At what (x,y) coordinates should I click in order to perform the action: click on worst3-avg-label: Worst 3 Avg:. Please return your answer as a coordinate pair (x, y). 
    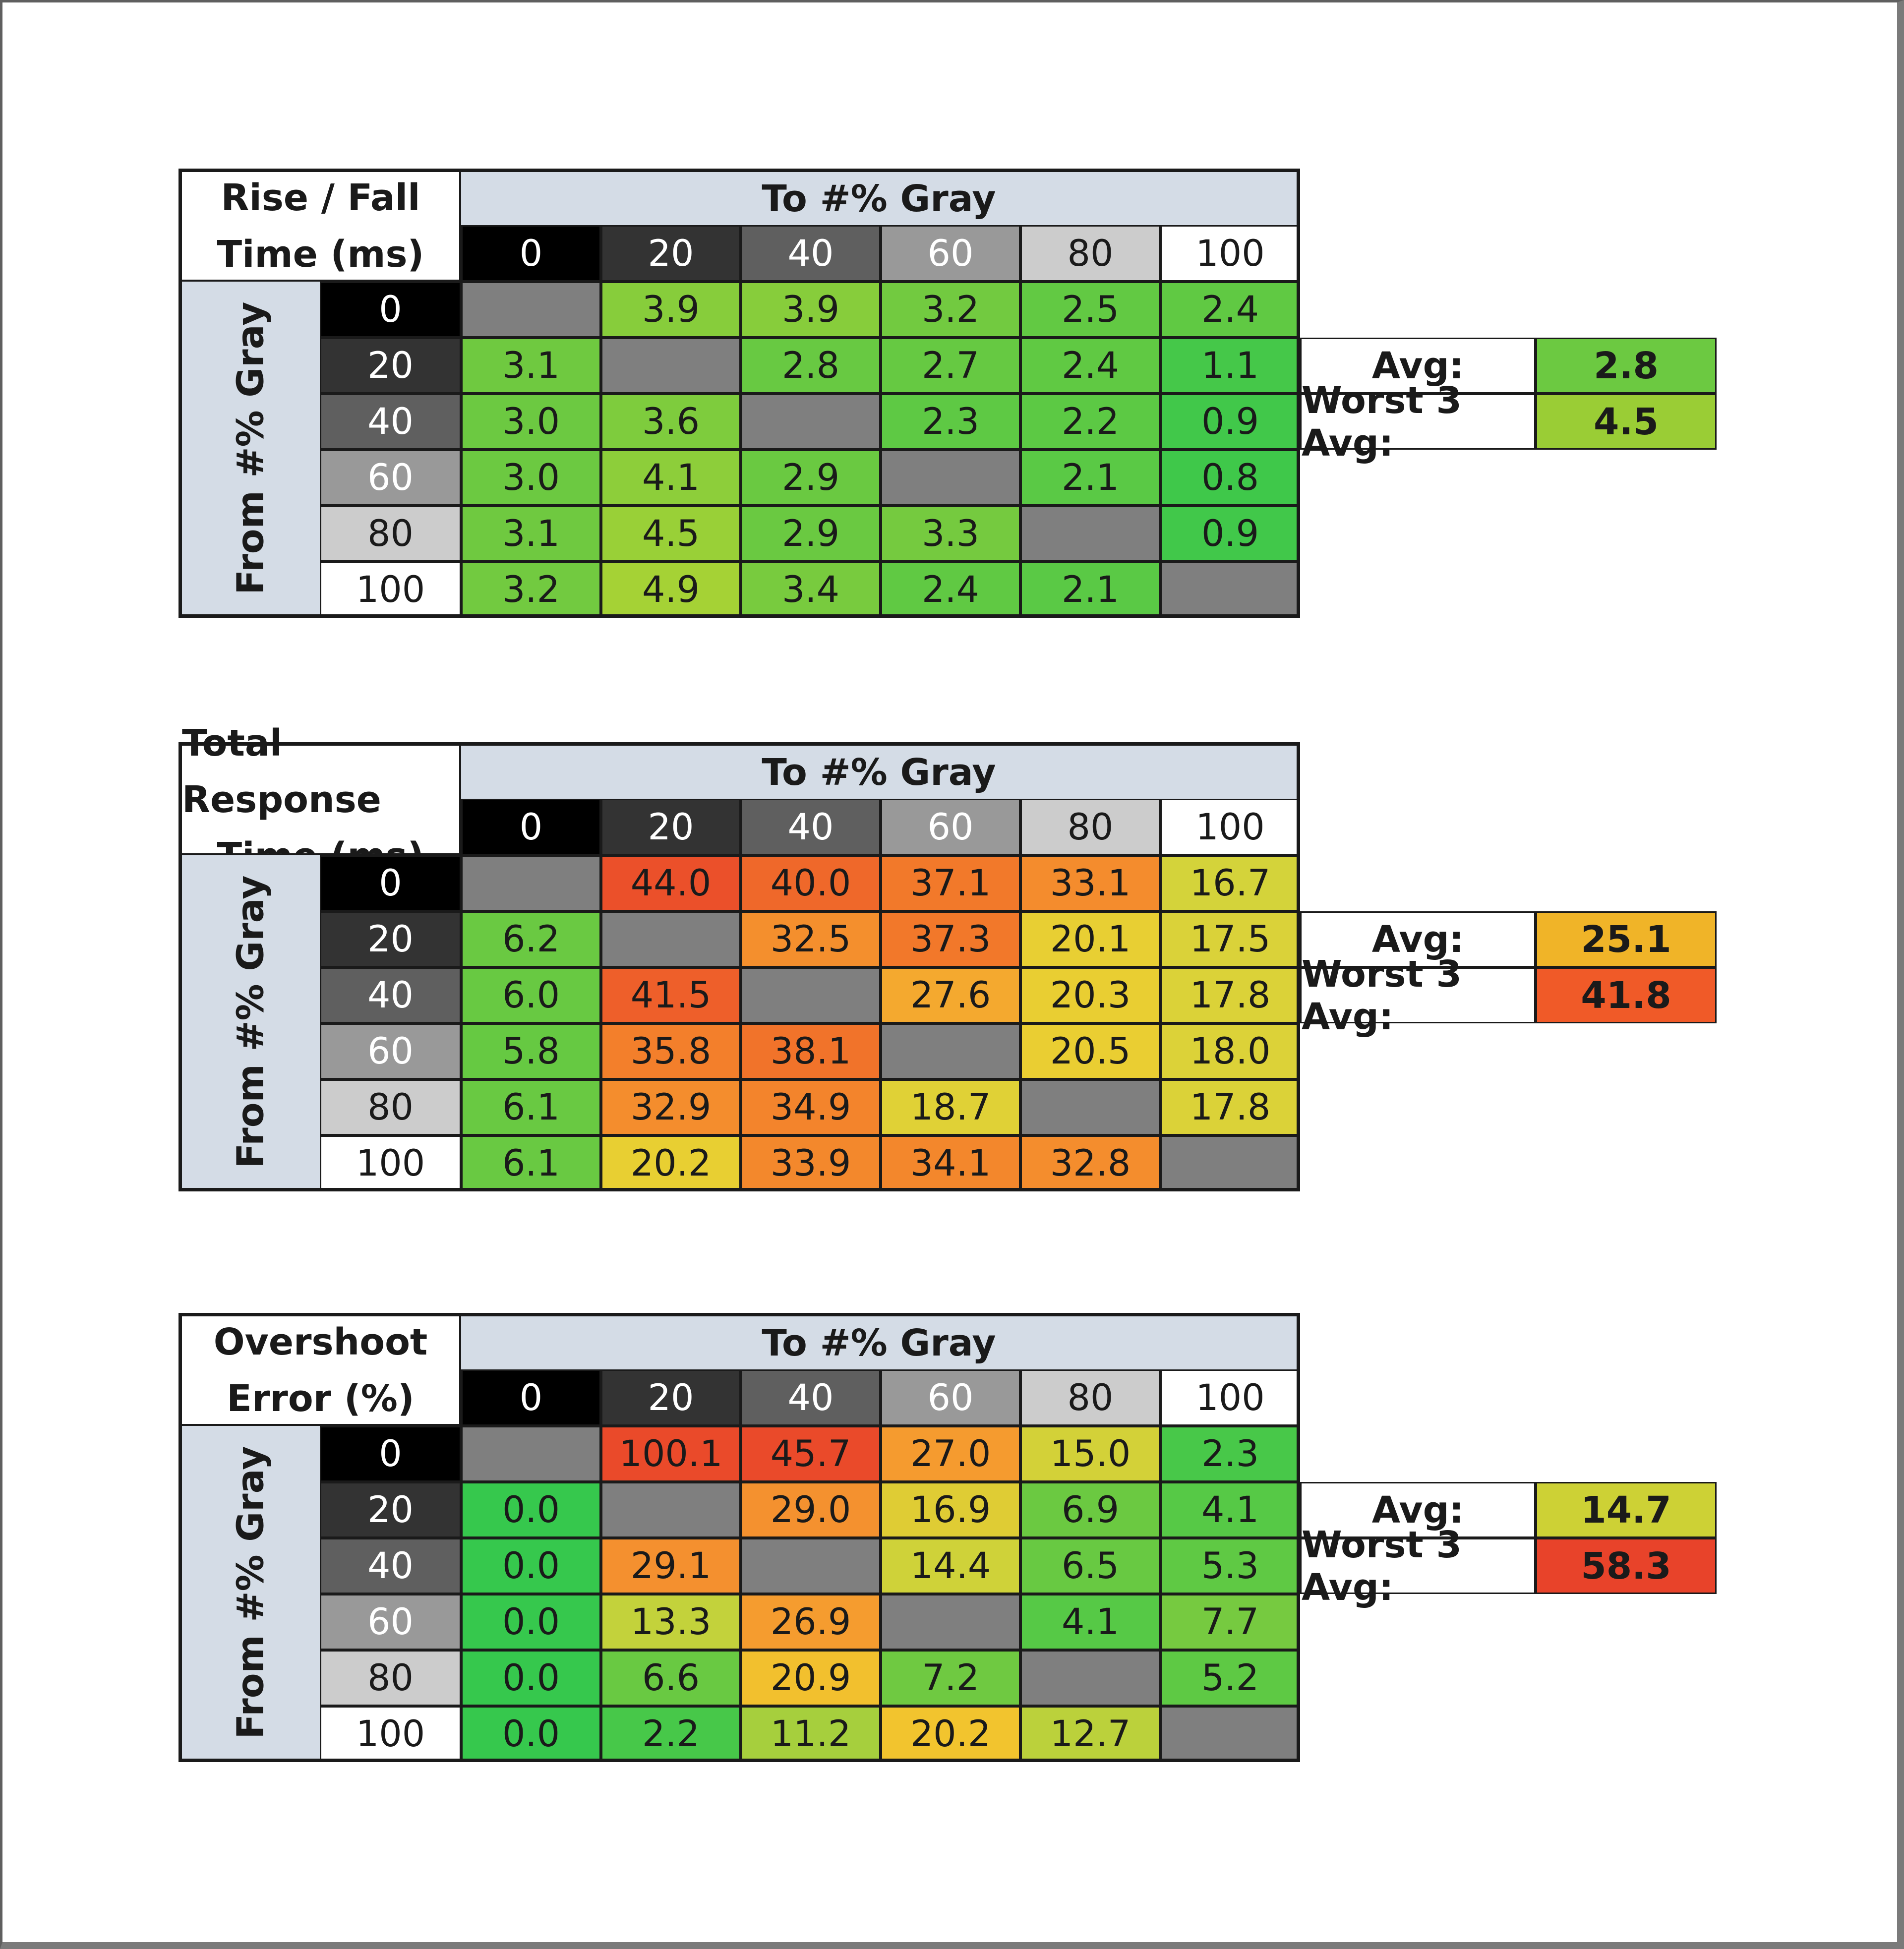
    Looking at the image, I should click on (1418, 1567).